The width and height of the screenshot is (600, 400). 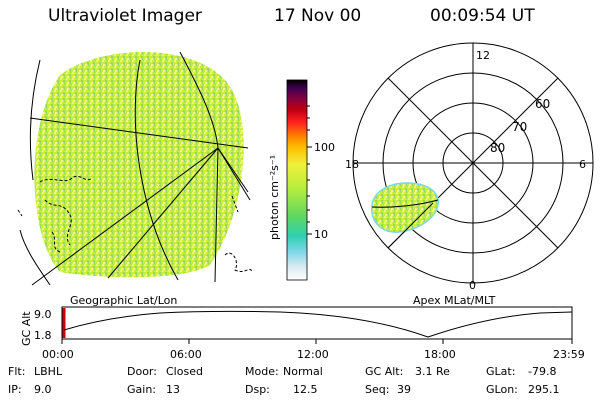 I want to click on colorbar-ticks, so click(x=309, y=170).